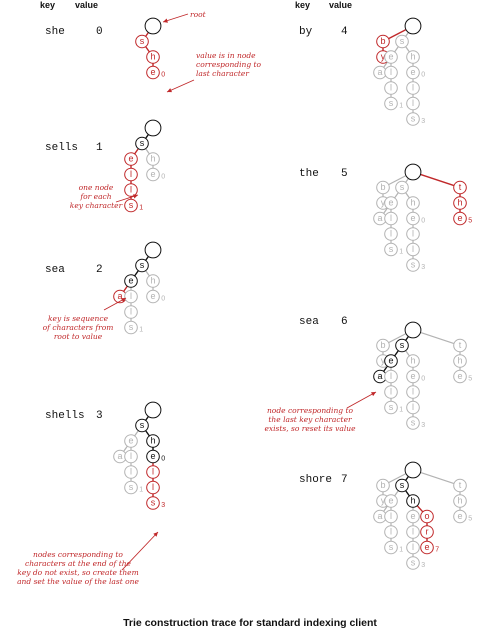 This screenshot has width=500, height=634. What do you see at coordinates (96, 205) in the screenshot?
I see `annotation-line: key character` at bounding box center [96, 205].